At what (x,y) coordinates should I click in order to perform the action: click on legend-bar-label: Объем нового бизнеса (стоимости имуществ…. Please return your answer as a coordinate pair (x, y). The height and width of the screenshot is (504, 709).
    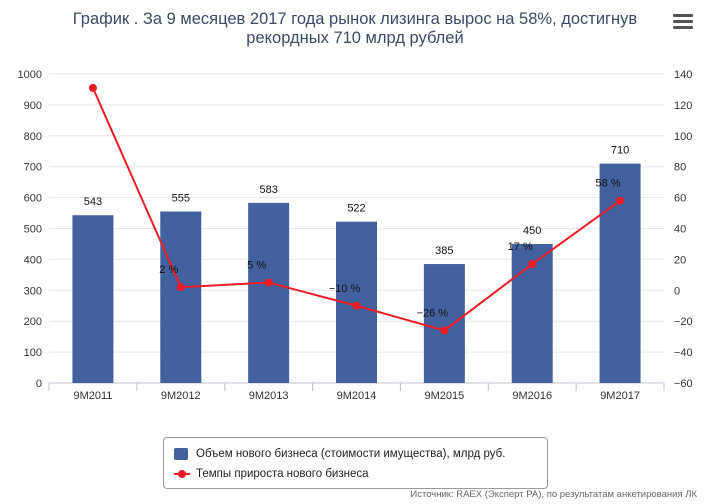
    Looking at the image, I should click on (351, 454).